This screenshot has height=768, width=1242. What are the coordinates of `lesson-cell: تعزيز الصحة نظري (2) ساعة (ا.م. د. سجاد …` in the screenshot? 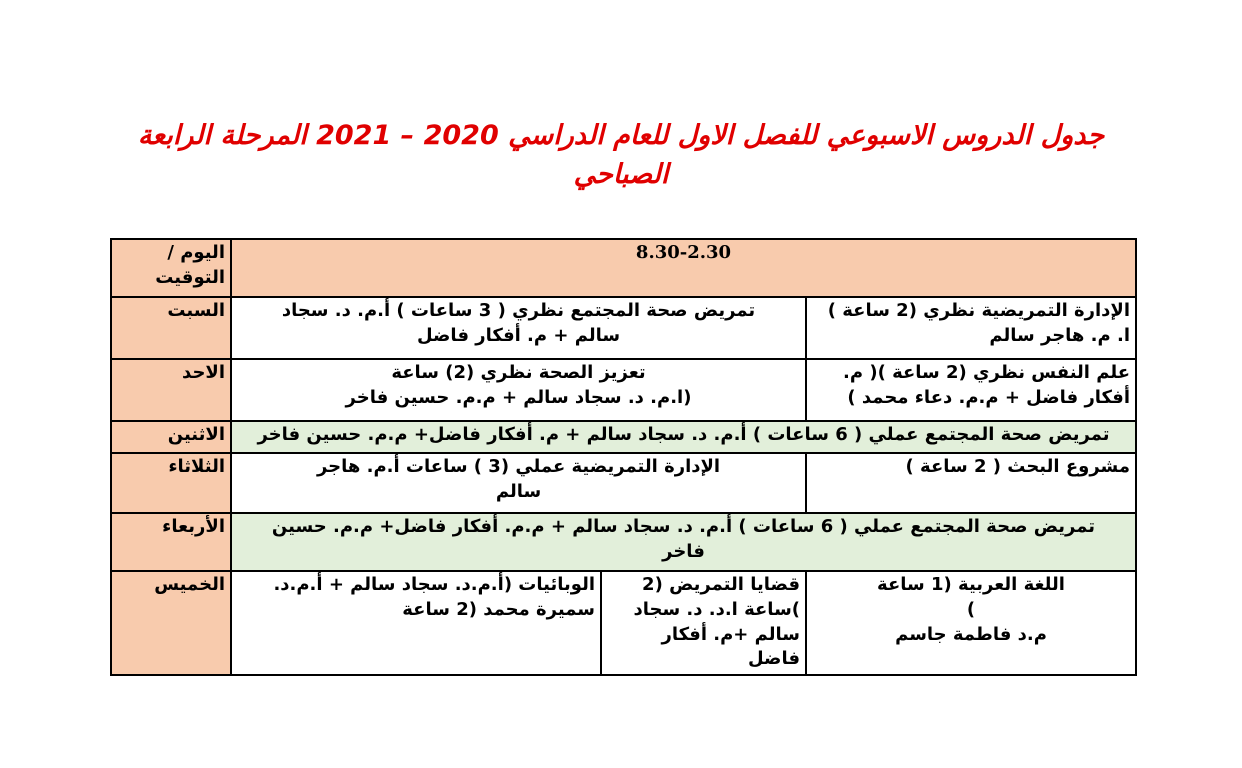 It's located at (518, 390).